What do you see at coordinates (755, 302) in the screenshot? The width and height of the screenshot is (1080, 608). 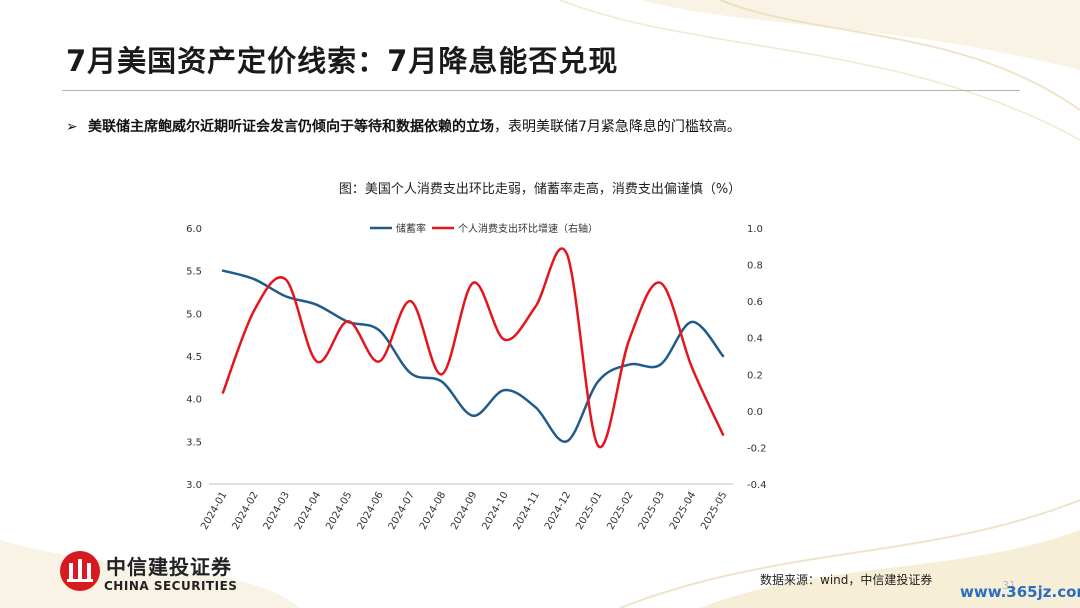 I see `y-right-tick-label: 0.6` at bounding box center [755, 302].